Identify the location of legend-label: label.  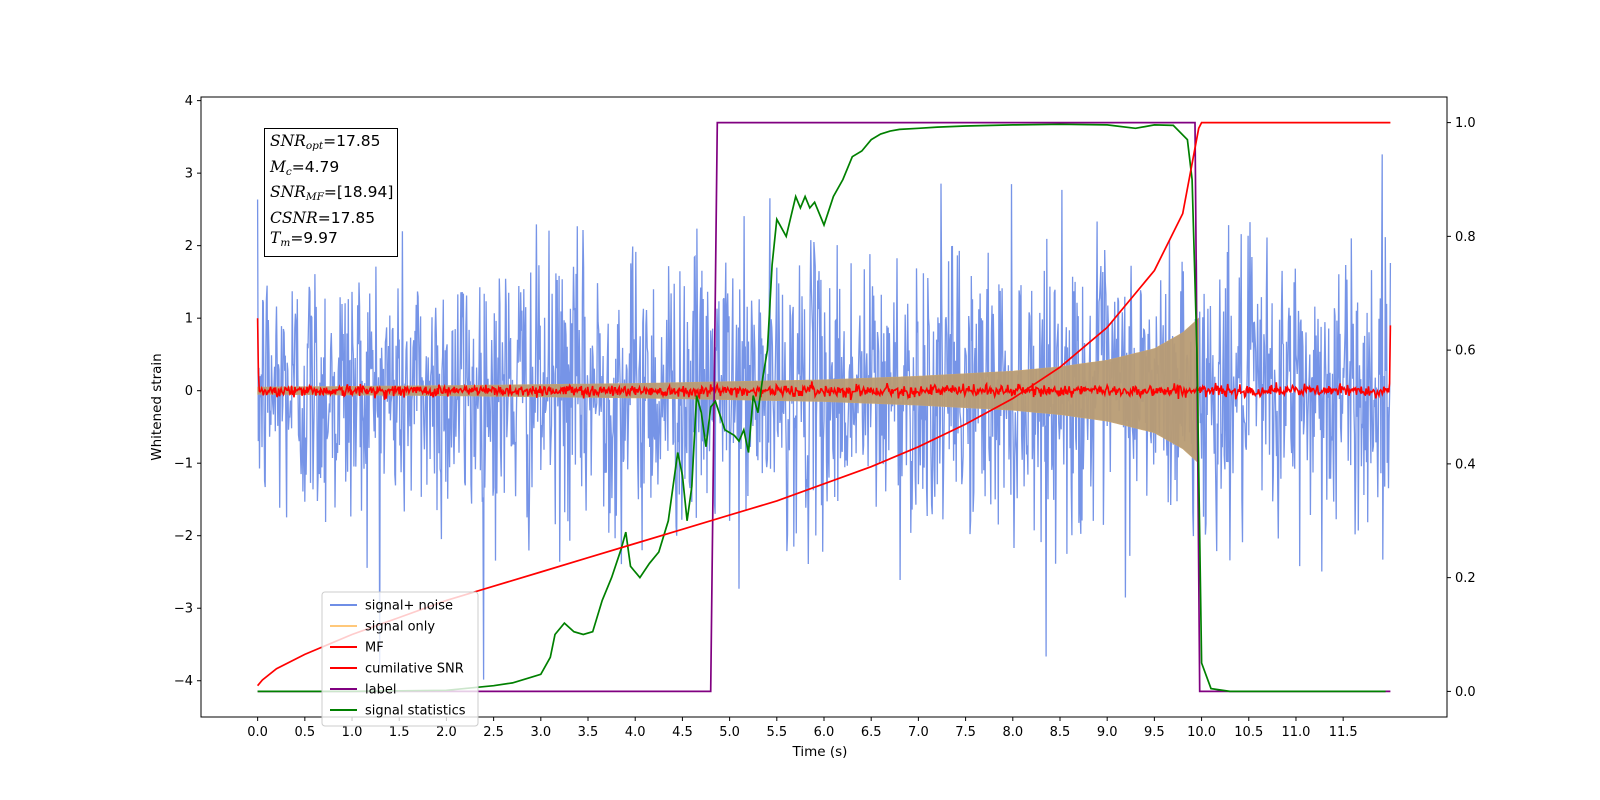
(380, 690).